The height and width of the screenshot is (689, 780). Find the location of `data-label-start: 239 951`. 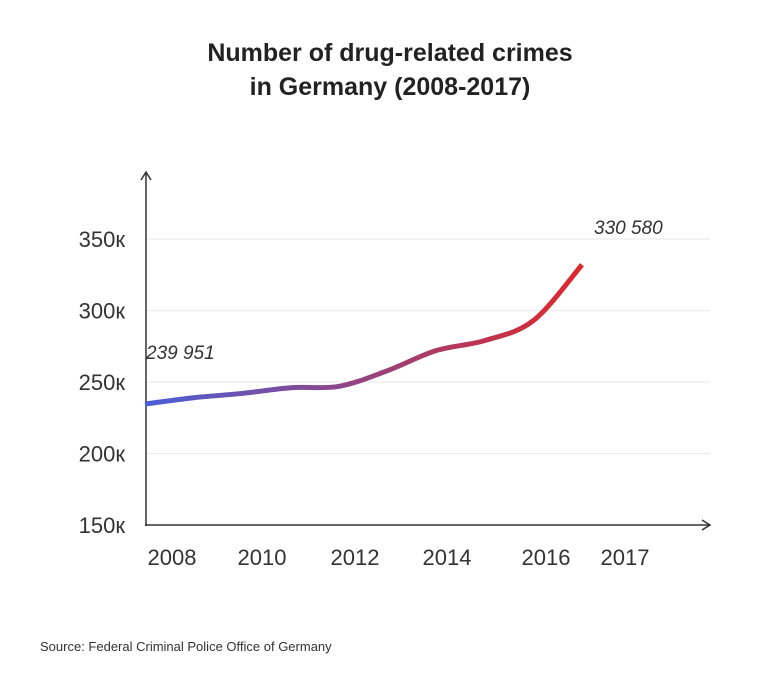

data-label-start: 239 951 is located at coordinates (180, 353).